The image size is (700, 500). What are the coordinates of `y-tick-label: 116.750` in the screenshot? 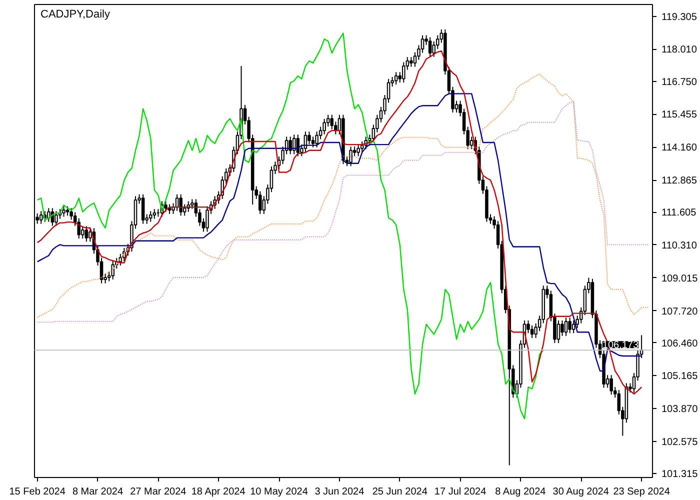 It's located at (680, 82).